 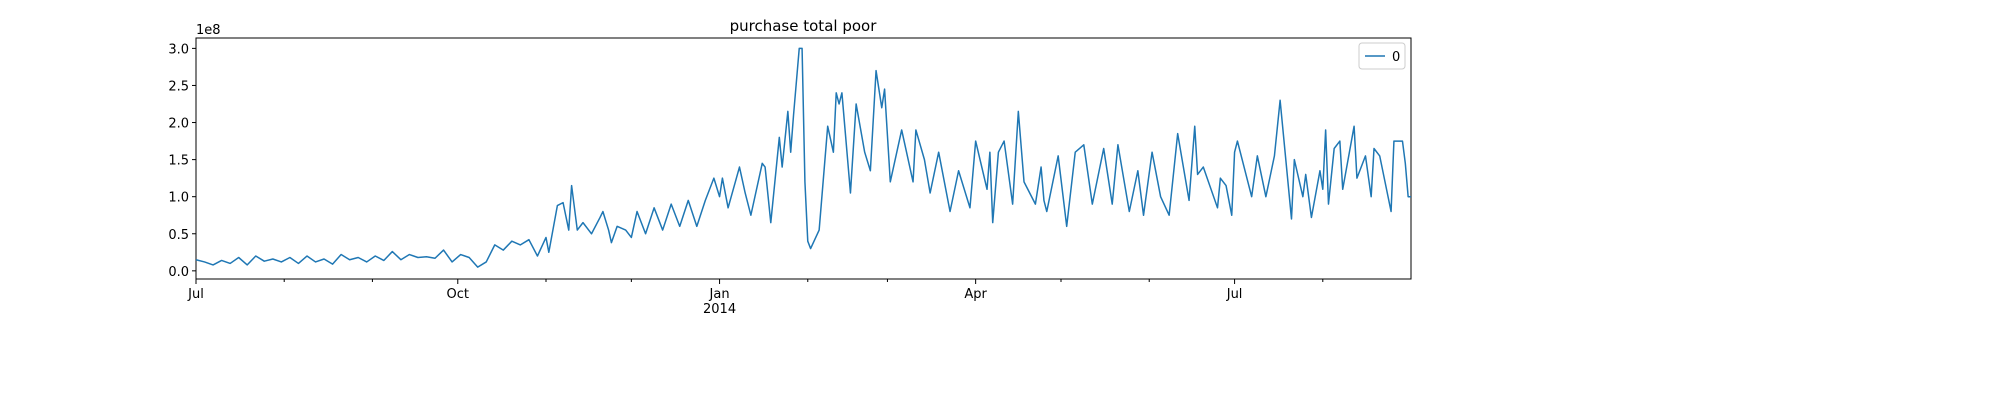 What do you see at coordinates (178, 272) in the screenshot?
I see `y-tick-label: 0.0` at bounding box center [178, 272].